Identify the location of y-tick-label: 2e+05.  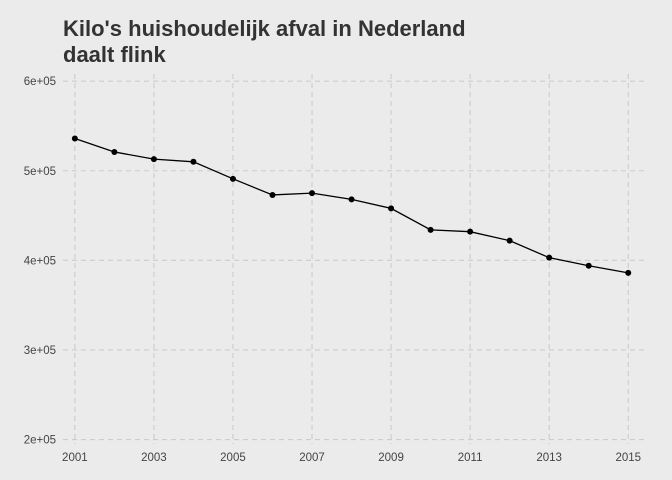
(40, 441).